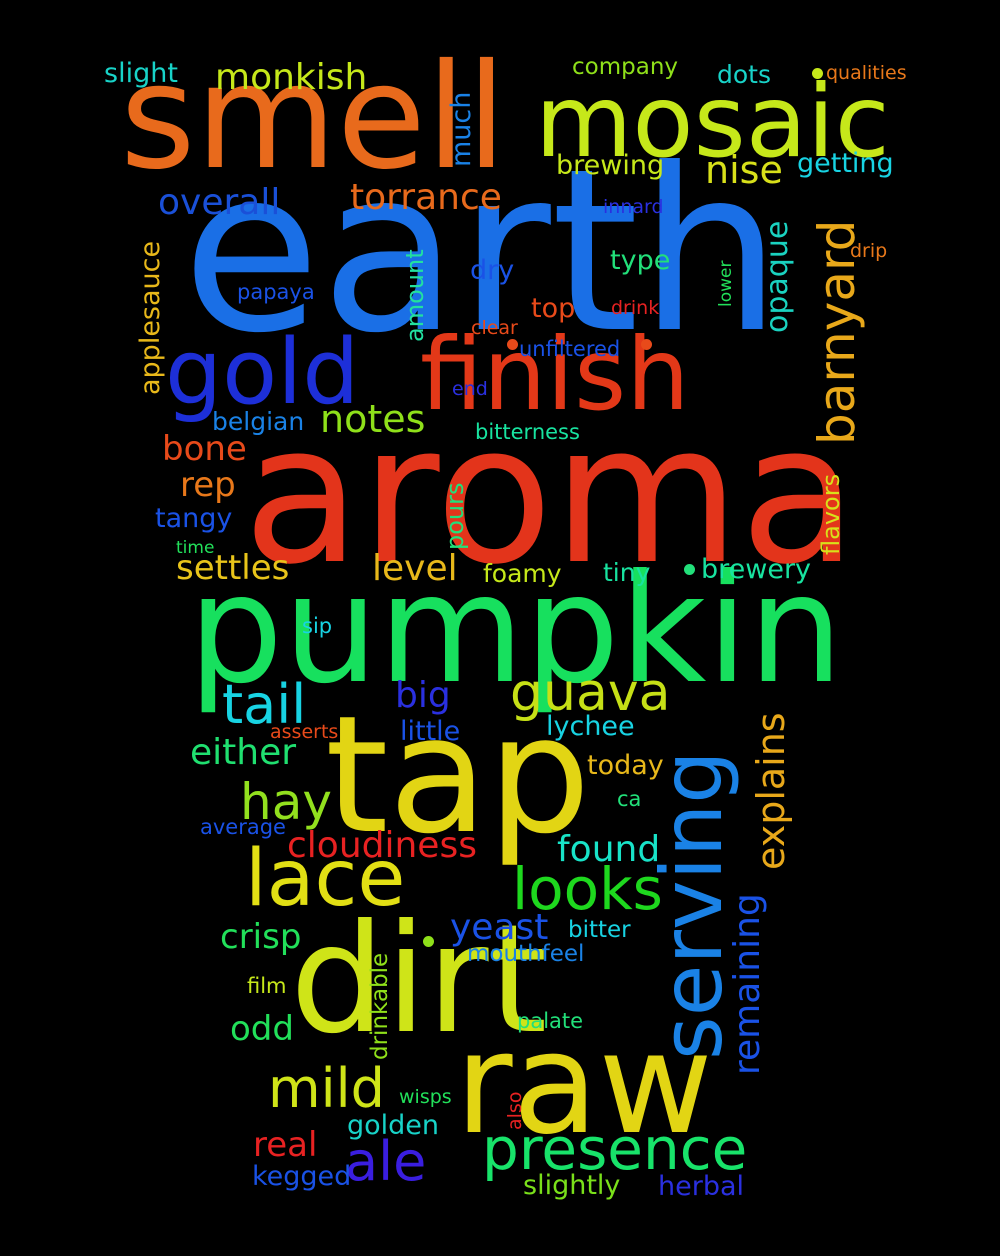 The width and height of the screenshot is (1000, 1256). What do you see at coordinates (415, 295) in the screenshot?
I see `word-amount: amount` at bounding box center [415, 295].